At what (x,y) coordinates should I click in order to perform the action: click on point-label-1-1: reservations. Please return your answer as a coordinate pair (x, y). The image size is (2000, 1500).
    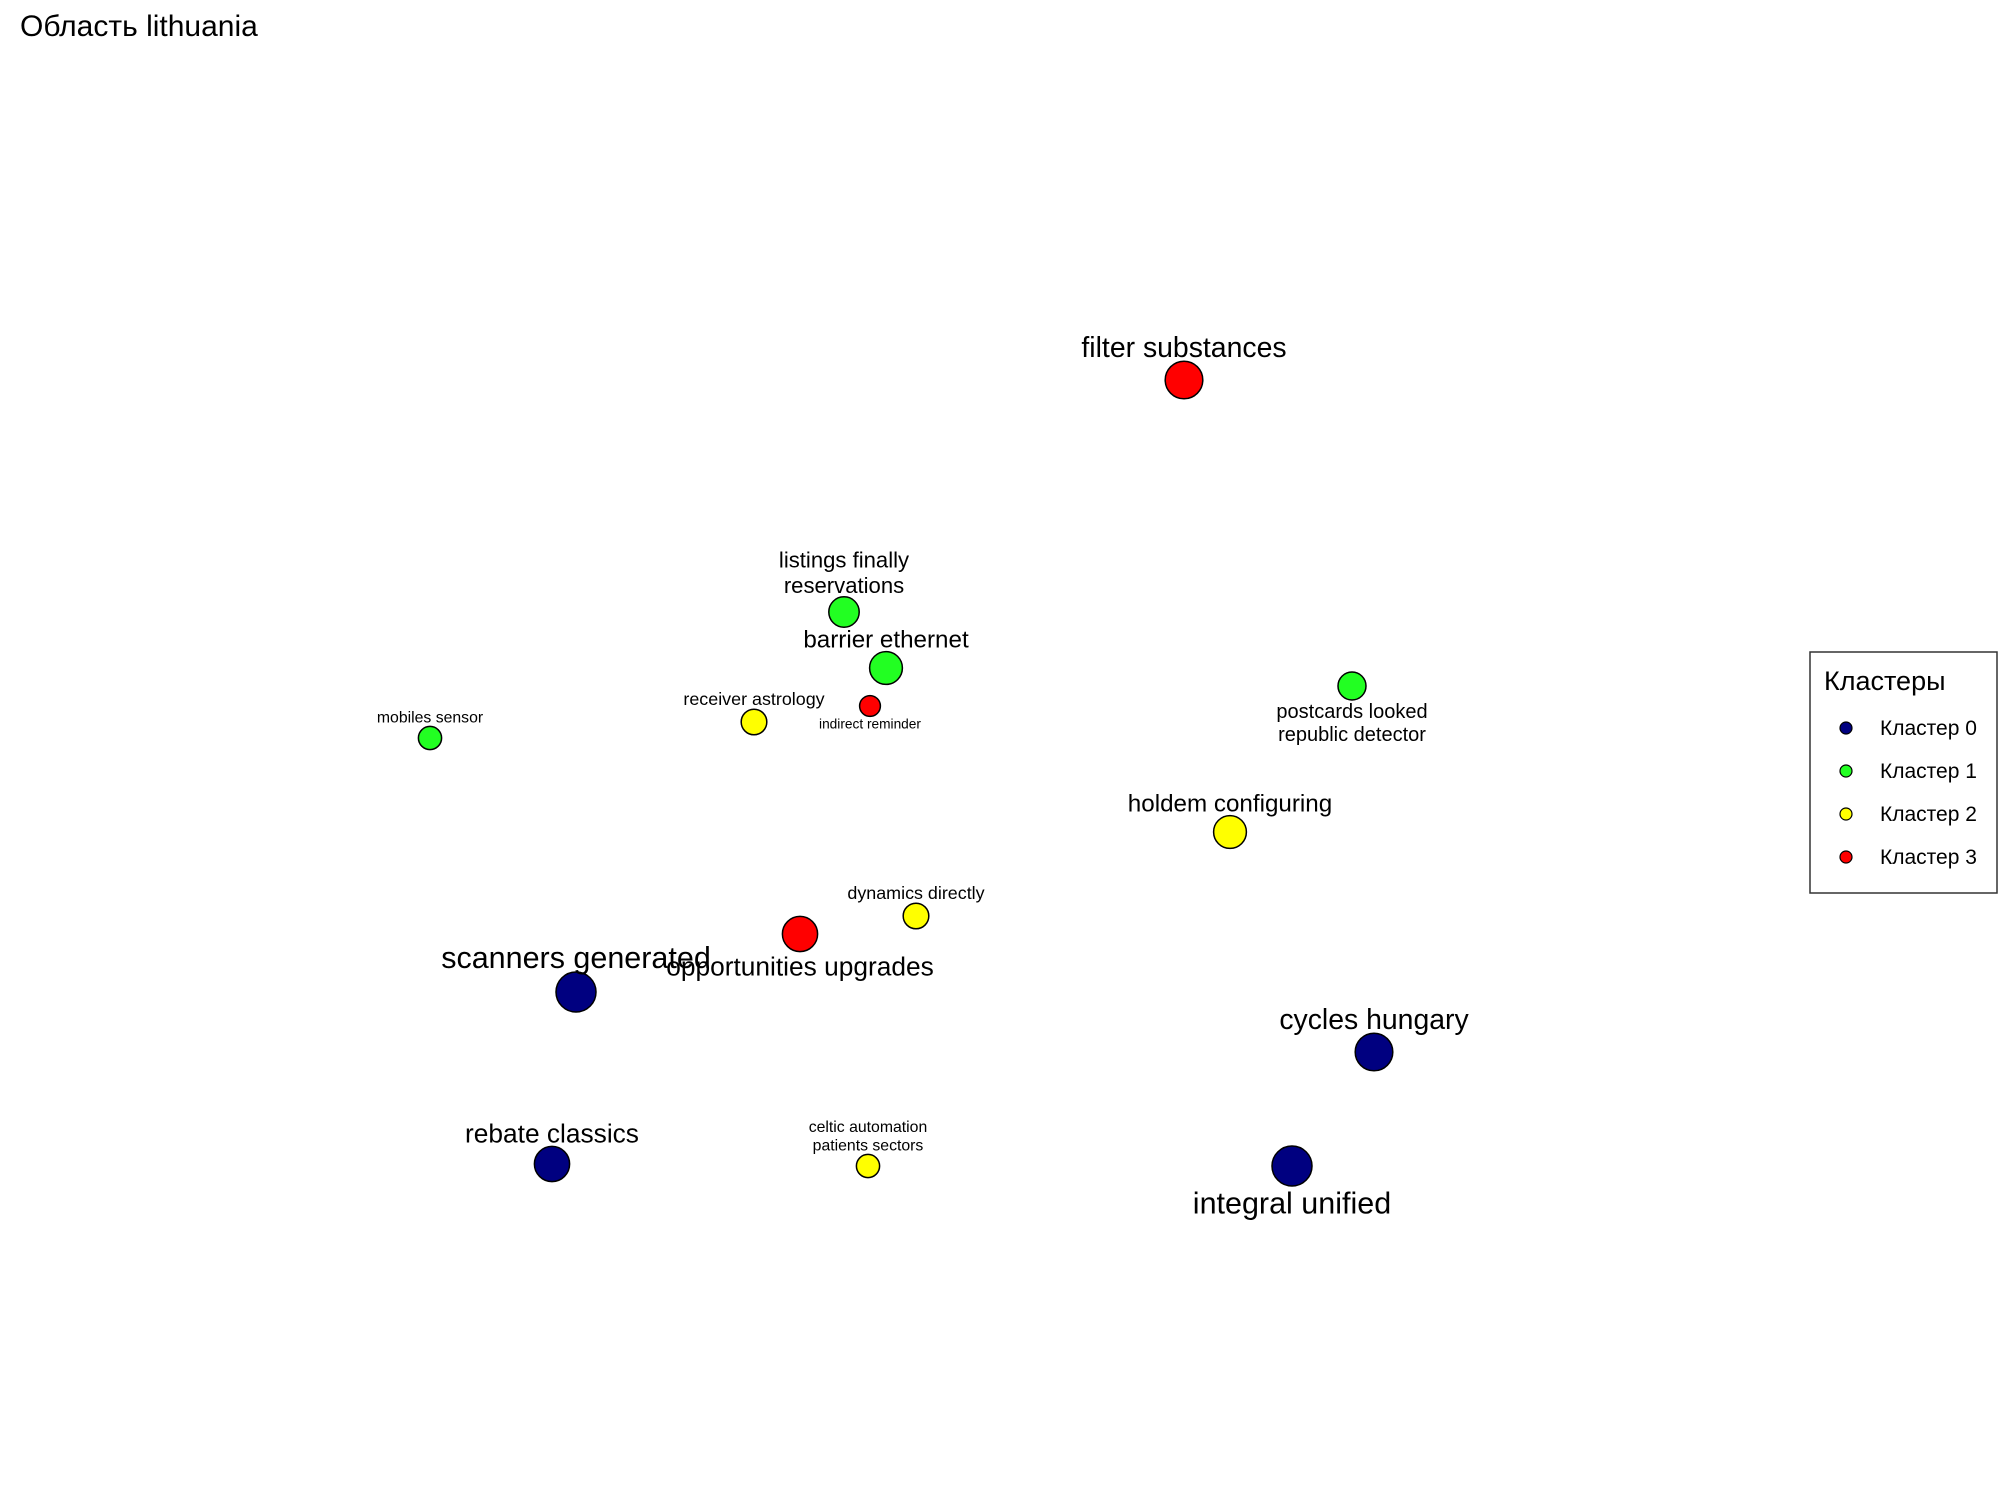
    Looking at the image, I should click on (844, 585).